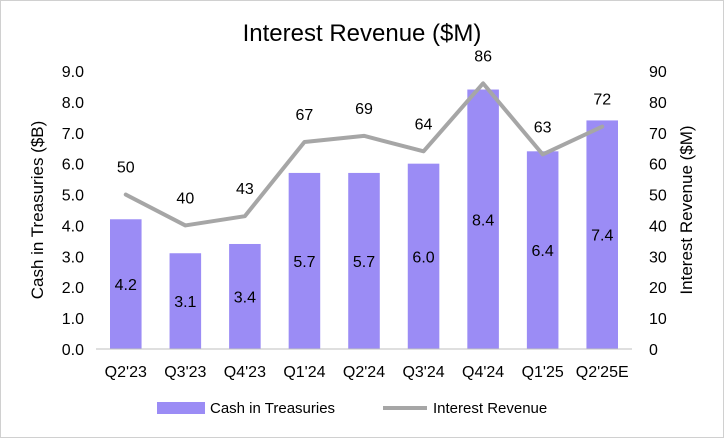  What do you see at coordinates (245, 372) in the screenshot?
I see `x-tick-2: Q4'23` at bounding box center [245, 372].